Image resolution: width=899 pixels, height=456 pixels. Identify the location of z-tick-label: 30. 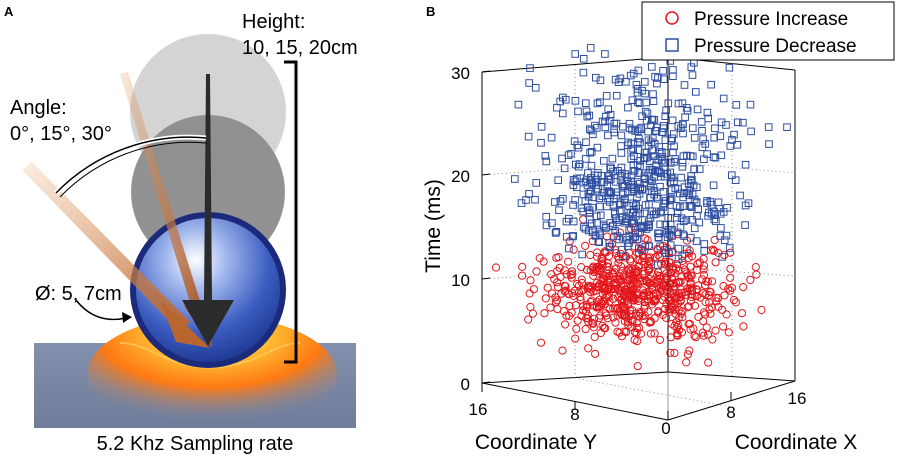
(460, 73).